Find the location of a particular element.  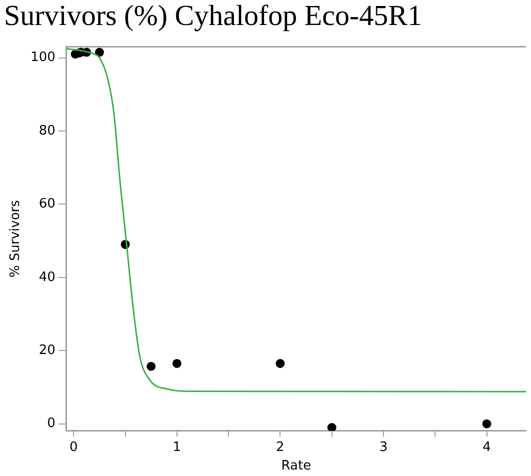

x-tick-label: 2 is located at coordinates (280, 447).